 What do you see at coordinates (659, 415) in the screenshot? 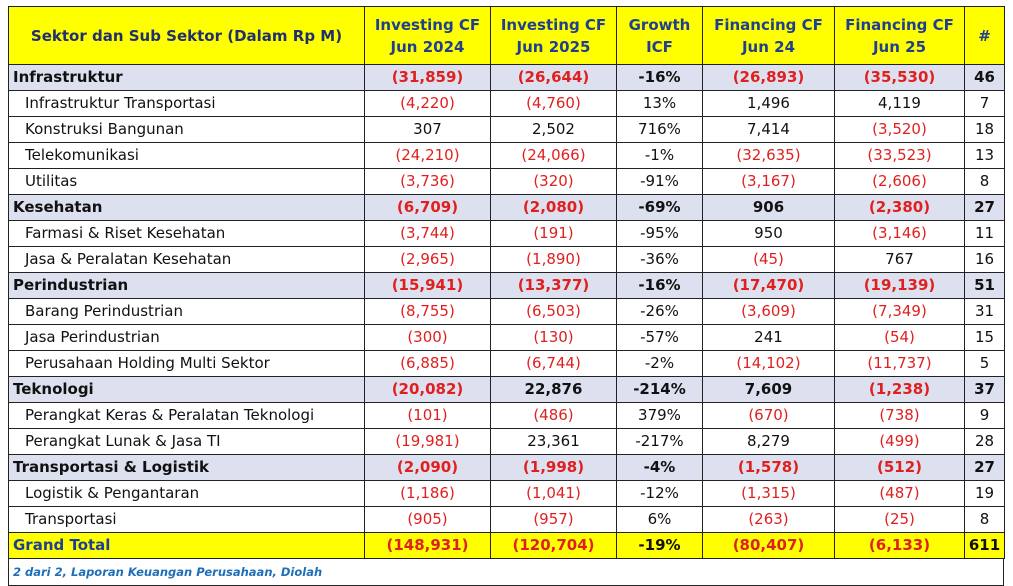
I see `growth-cell: 379%` at bounding box center [659, 415].